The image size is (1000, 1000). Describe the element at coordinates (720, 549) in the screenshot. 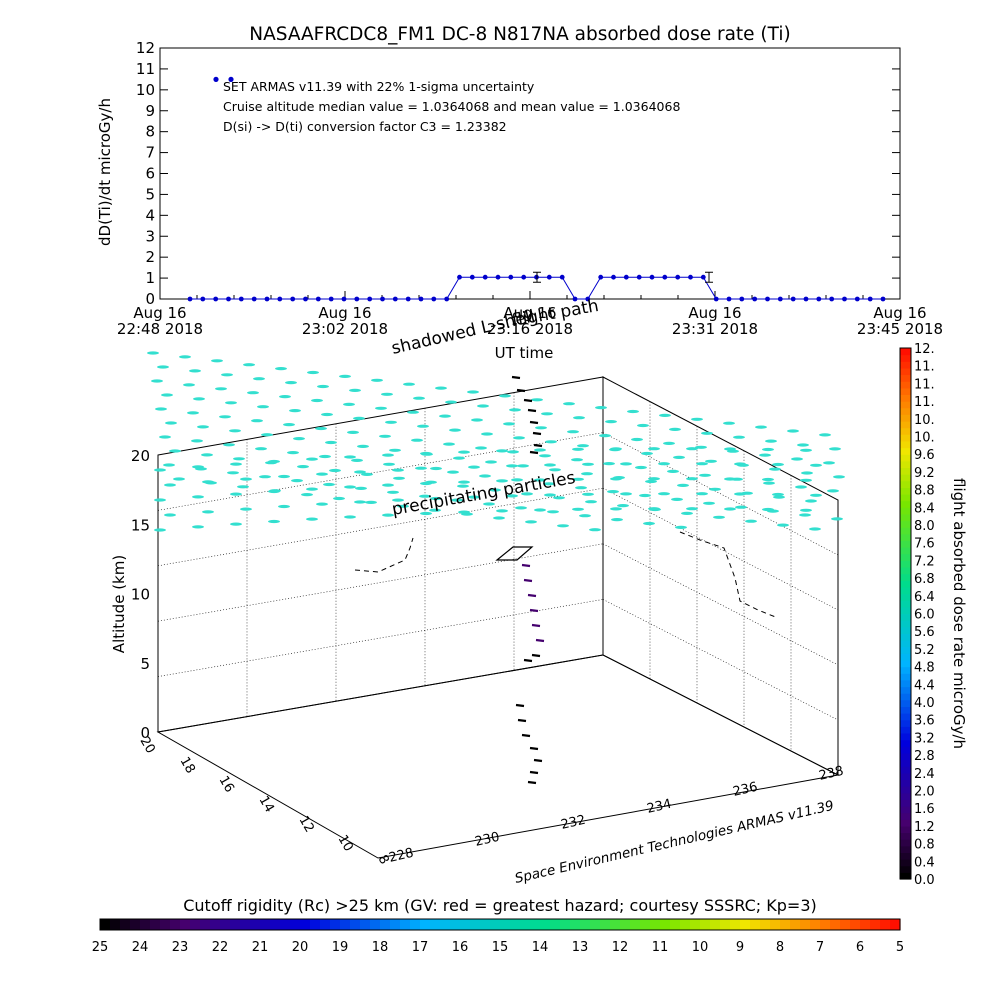

I see `right-wall-grid` at that location.